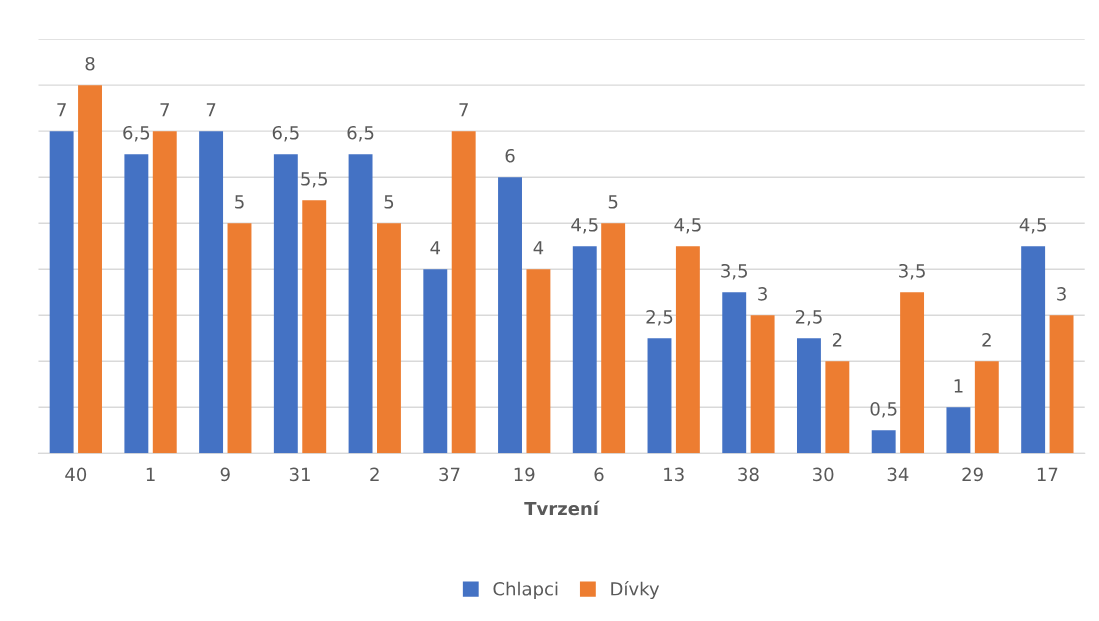 The height and width of the screenshot is (621, 1099). What do you see at coordinates (674, 474) in the screenshot?
I see `x-tick-label: 13` at bounding box center [674, 474].